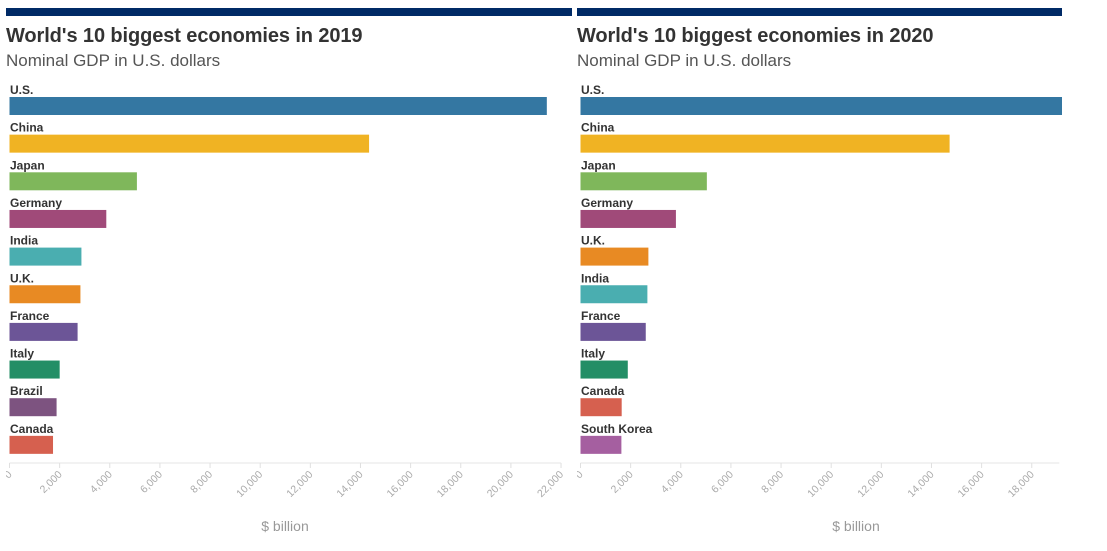 This screenshot has width=1107, height=551. What do you see at coordinates (26, 391) in the screenshot?
I see `category-label: Brazil` at bounding box center [26, 391].